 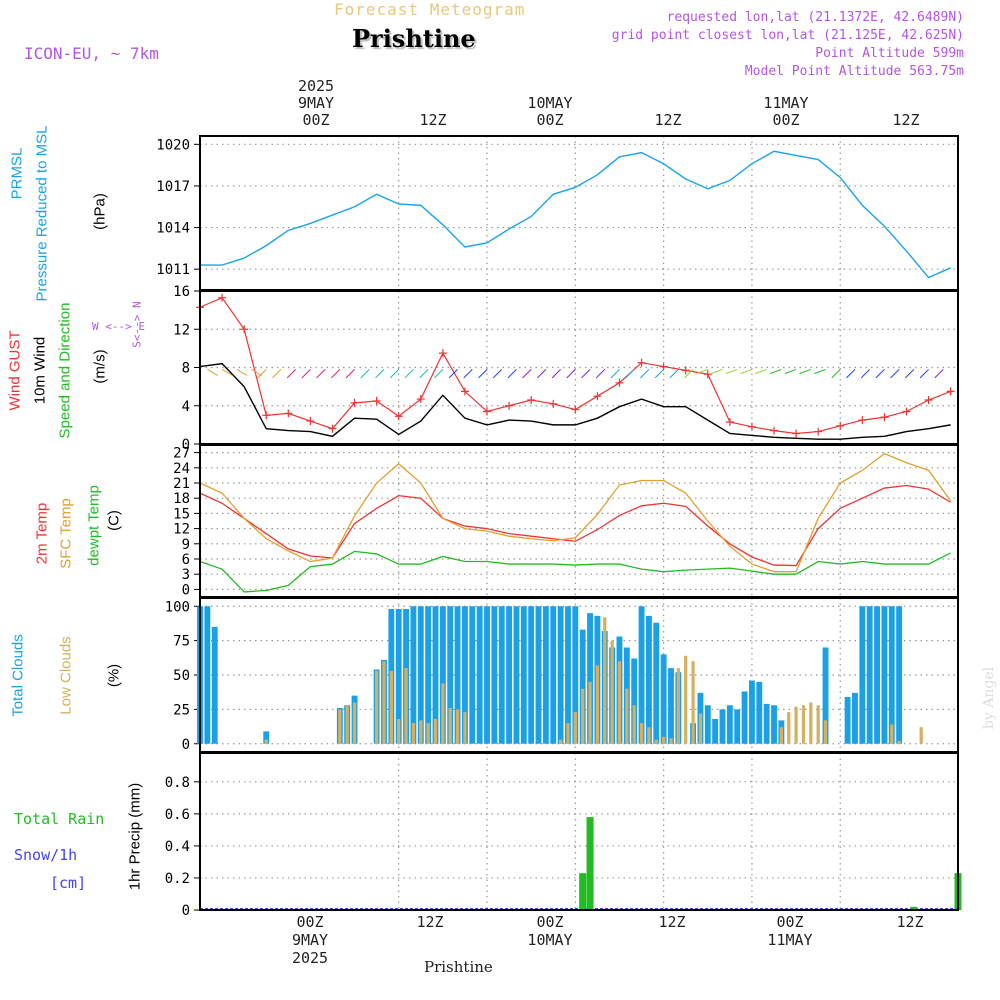 What do you see at coordinates (550, 940) in the screenshot?
I see `bottom-day2-label: 10MAY` at bounding box center [550, 940].